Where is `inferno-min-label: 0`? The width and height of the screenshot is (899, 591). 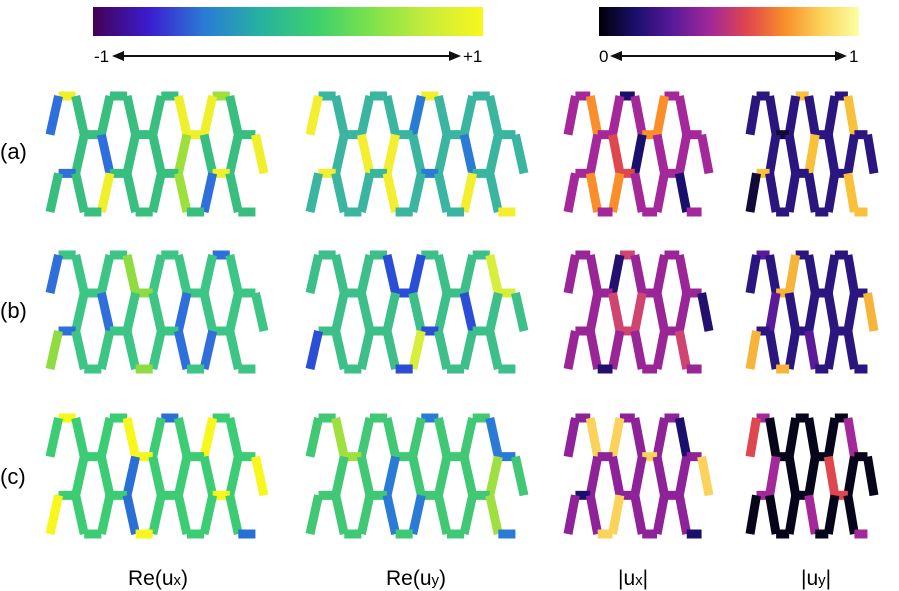
inferno-min-label: 0 is located at coordinates (603, 56).